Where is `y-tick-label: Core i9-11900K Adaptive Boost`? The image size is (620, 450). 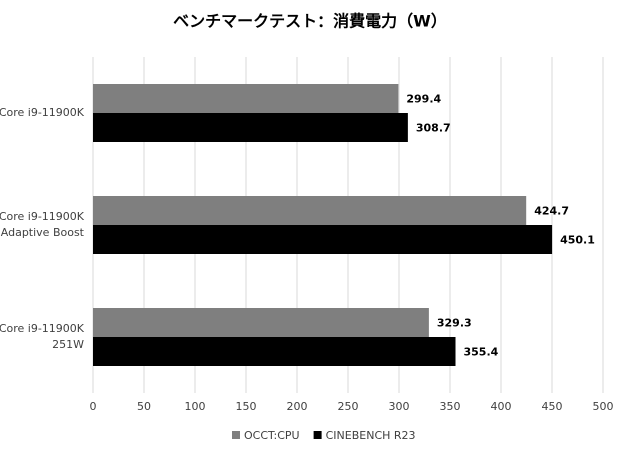 y-tick-label: Core i9-11900K Adaptive Boost is located at coordinates (42, 224).